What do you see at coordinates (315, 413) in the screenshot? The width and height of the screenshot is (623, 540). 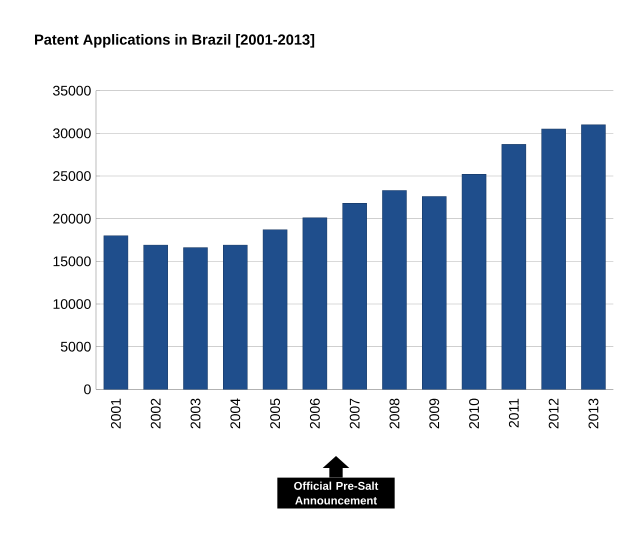 I see `x-tick-label: 2006` at bounding box center [315, 413].